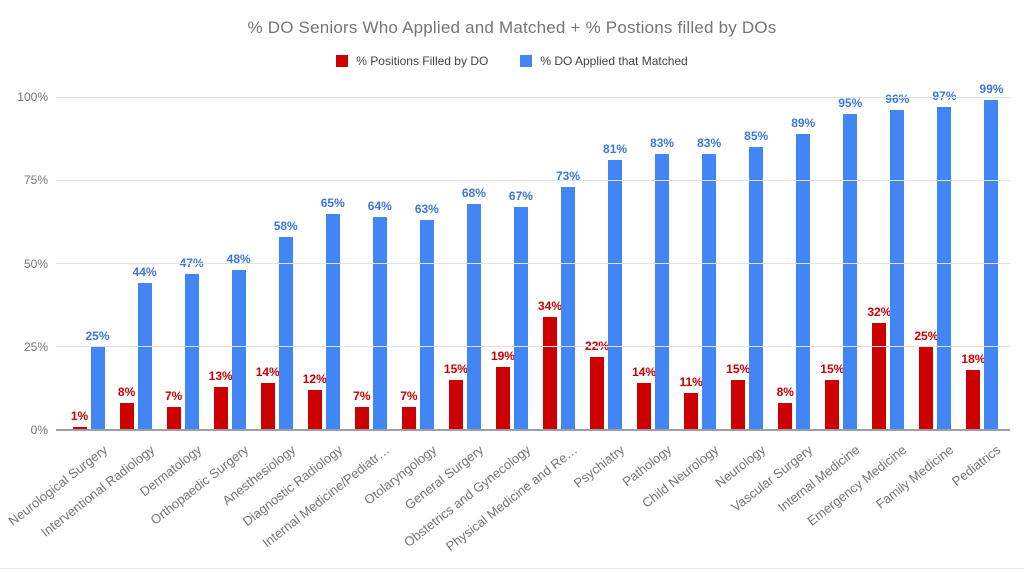  What do you see at coordinates (533, 430) in the screenshot?
I see `x-axis-baseline` at bounding box center [533, 430].